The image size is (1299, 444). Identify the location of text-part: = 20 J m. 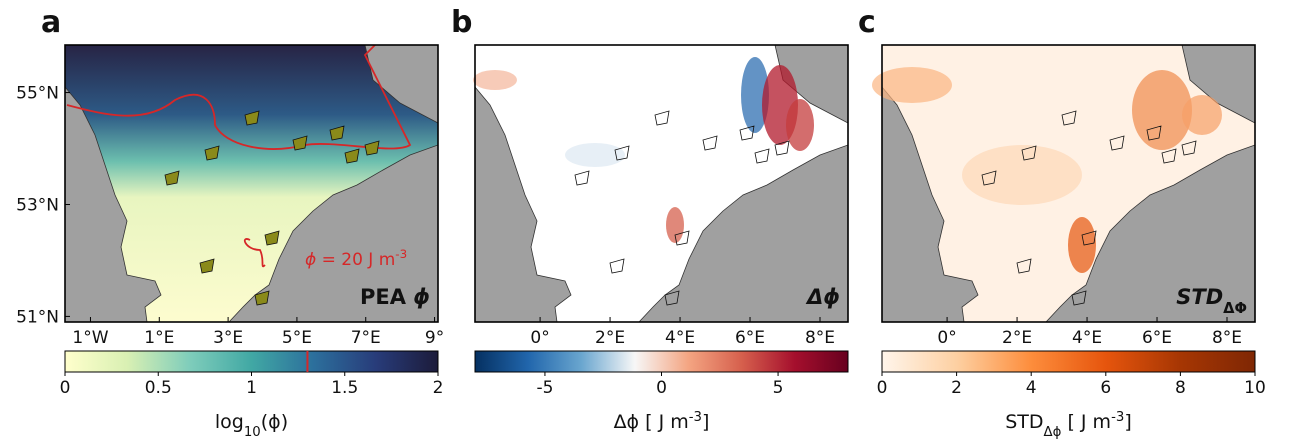
(355, 260).